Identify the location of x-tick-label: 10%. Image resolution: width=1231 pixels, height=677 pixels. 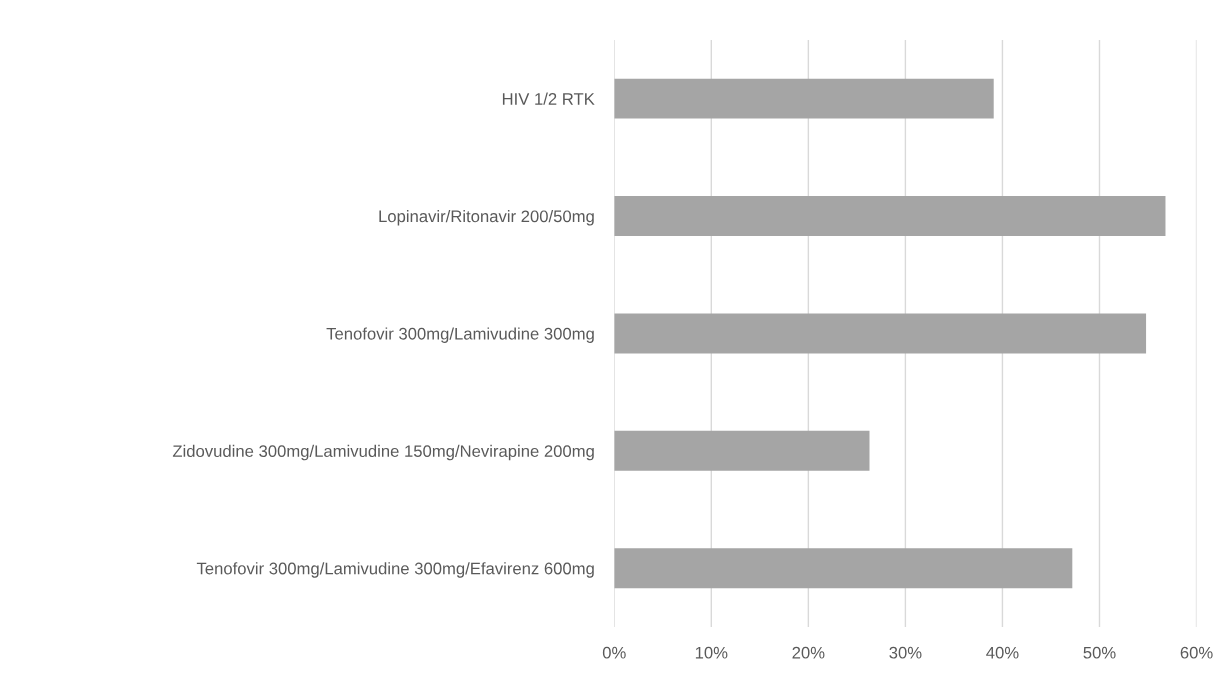
(711, 652).